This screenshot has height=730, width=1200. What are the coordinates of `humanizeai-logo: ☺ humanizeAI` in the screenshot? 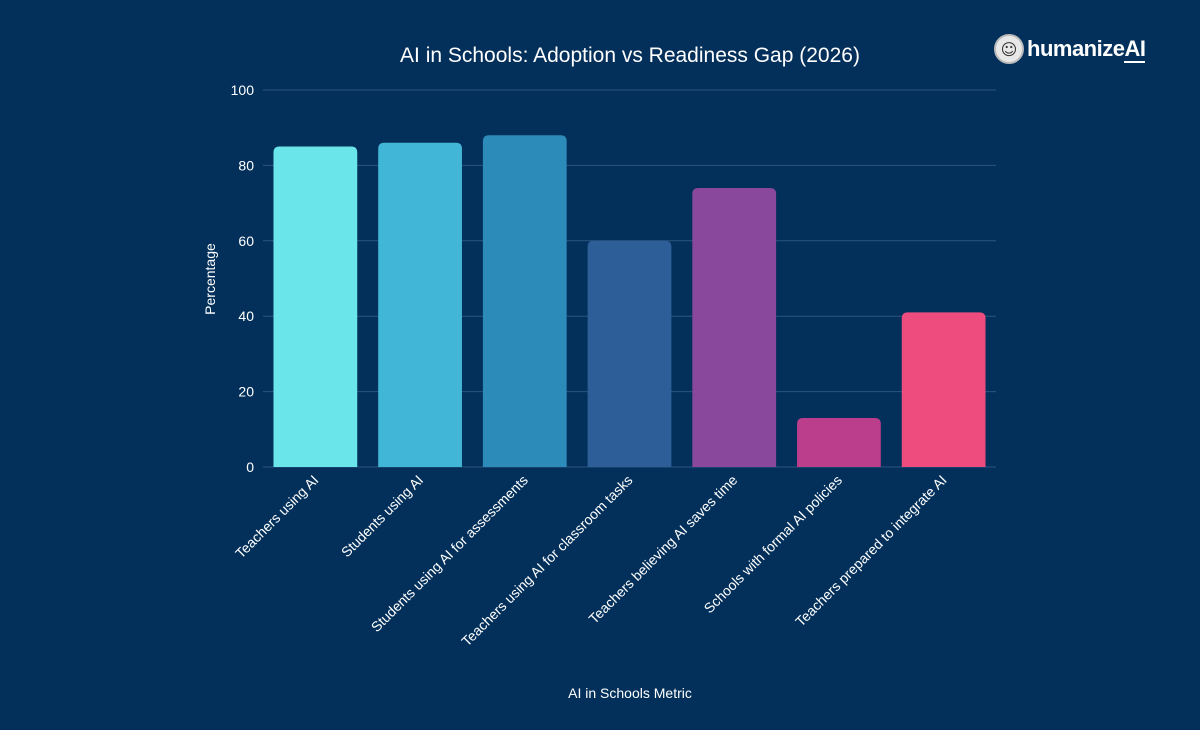 It's located at (1070, 49).